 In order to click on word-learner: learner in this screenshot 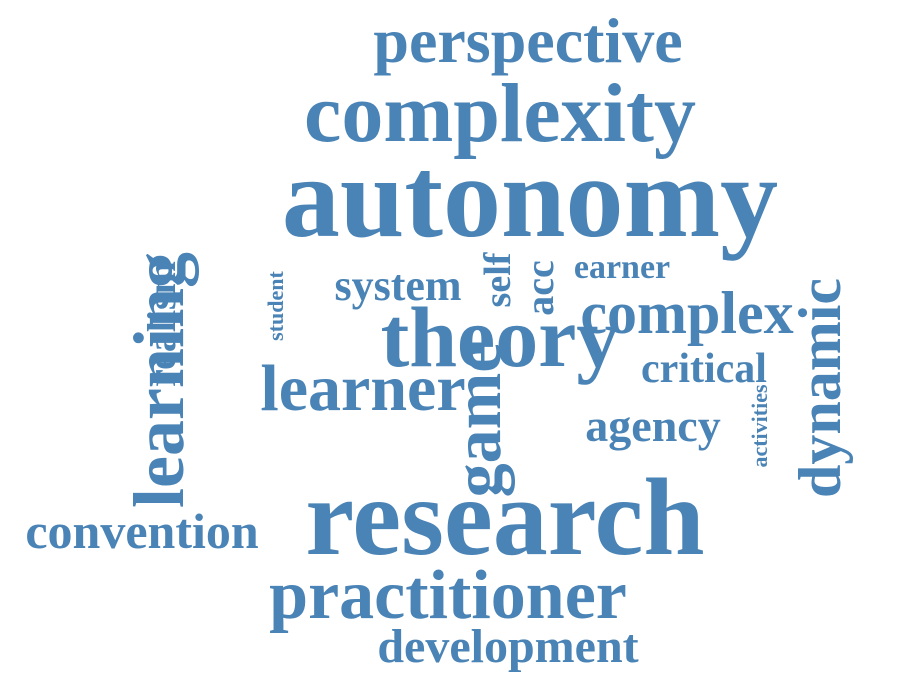, I will do `click(362, 388)`.